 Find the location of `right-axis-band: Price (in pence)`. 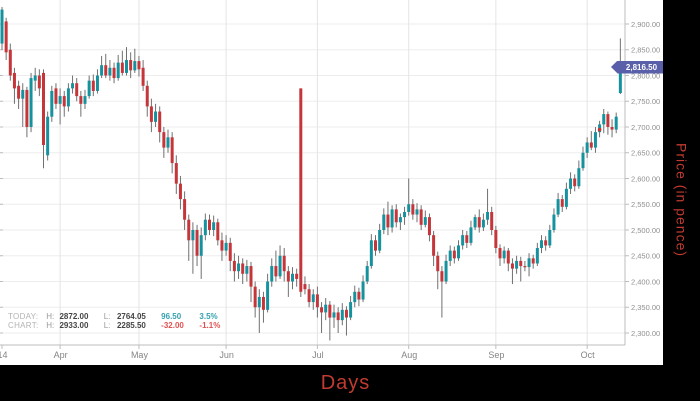

right-axis-band: Price (in pence) is located at coordinates (681, 200).